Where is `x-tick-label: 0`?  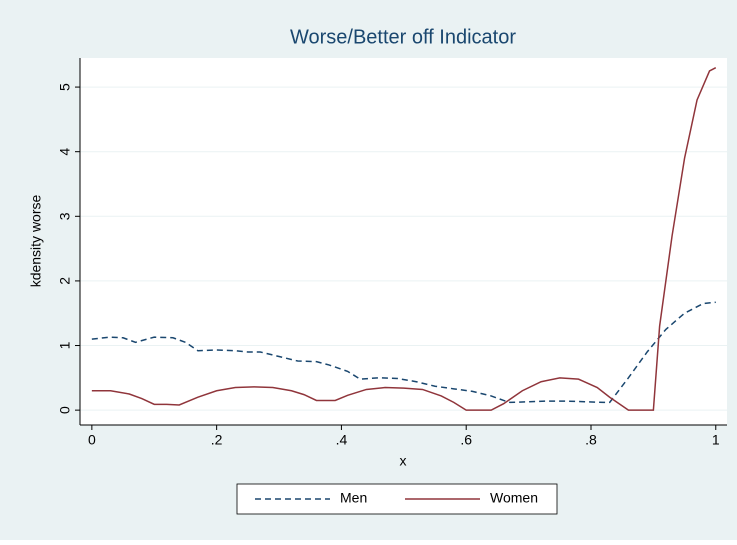 x-tick-label: 0 is located at coordinates (92, 440).